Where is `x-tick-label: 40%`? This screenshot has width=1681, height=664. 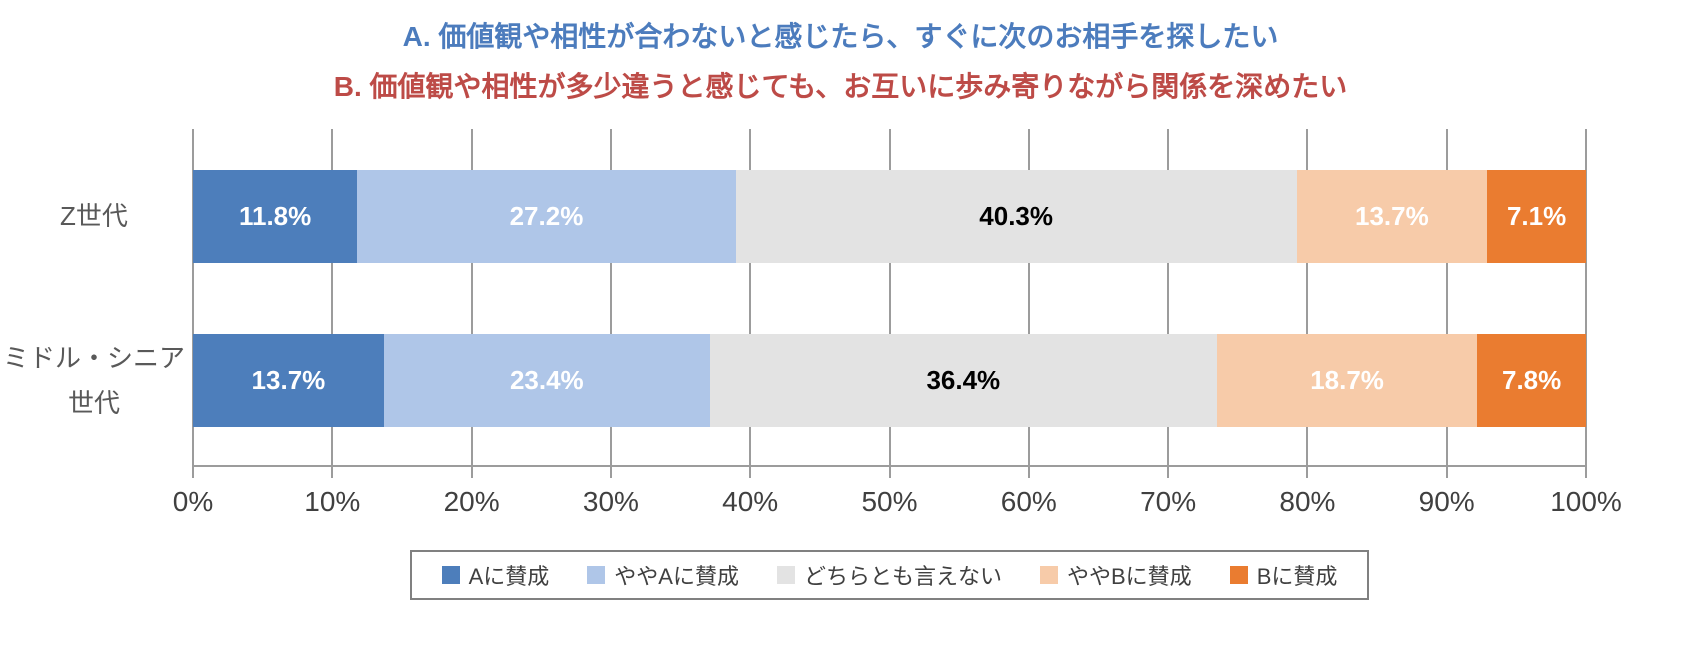
x-tick-label: 40% is located at coordinates (750, 501).